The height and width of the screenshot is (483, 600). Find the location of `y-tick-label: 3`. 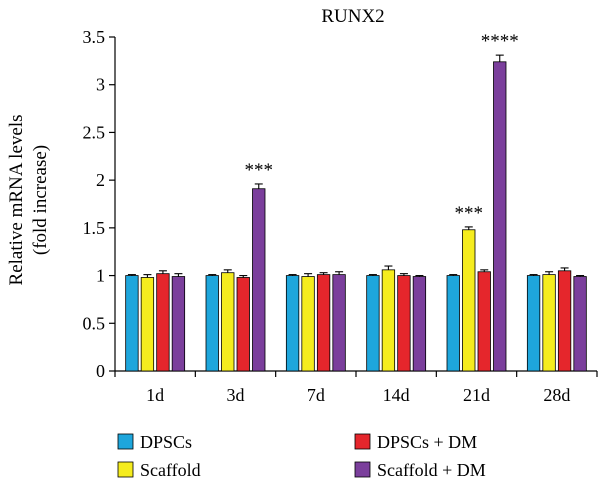

y-tick-label: 3 is located at coordinates (100, 85).